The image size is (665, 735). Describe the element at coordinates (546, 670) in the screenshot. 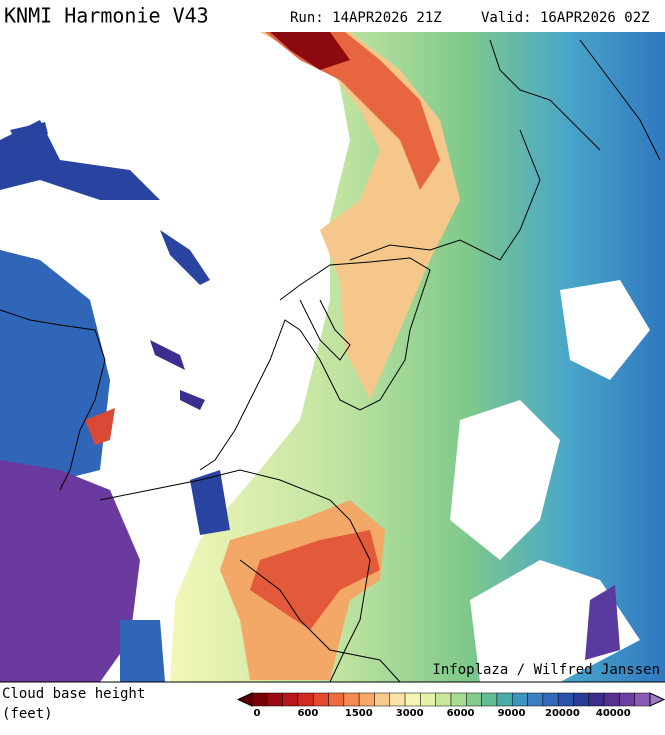

I see `credit: Infoplaza / Wilfred Janssen` at that location.